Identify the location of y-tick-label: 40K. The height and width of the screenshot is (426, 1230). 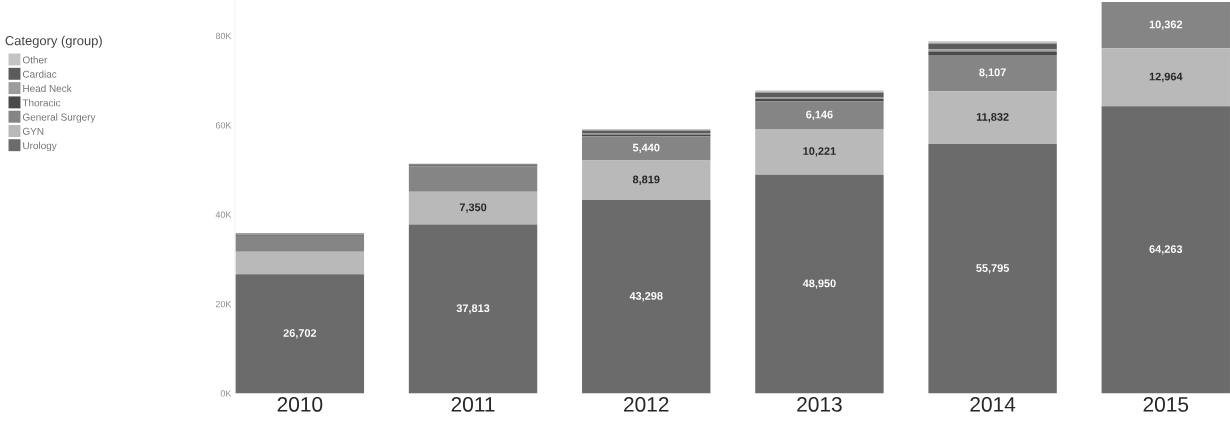
(223, 214).